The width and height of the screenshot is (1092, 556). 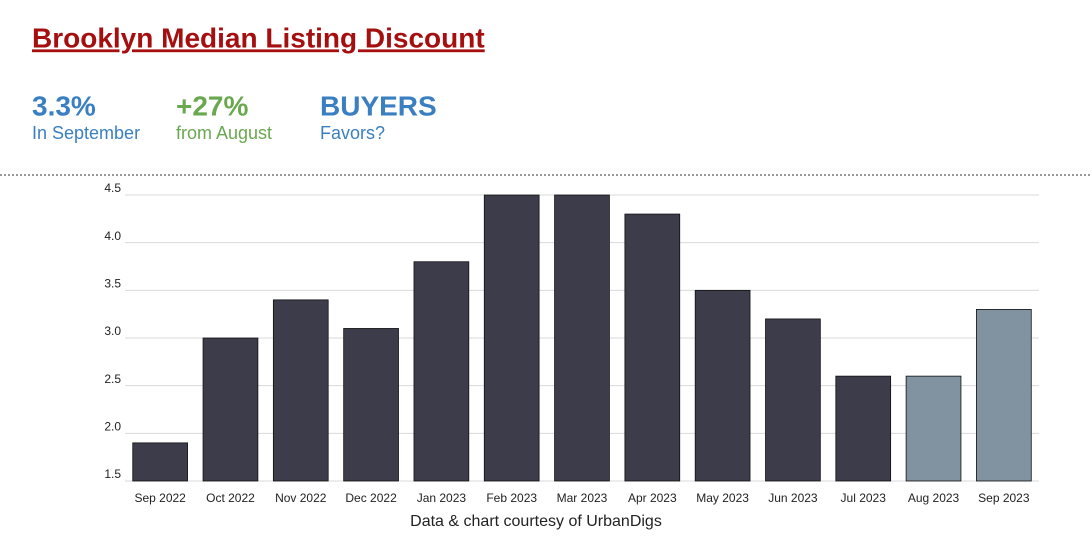 I want to click on y-tick-label: 1.5, so click(x=112, y=474).